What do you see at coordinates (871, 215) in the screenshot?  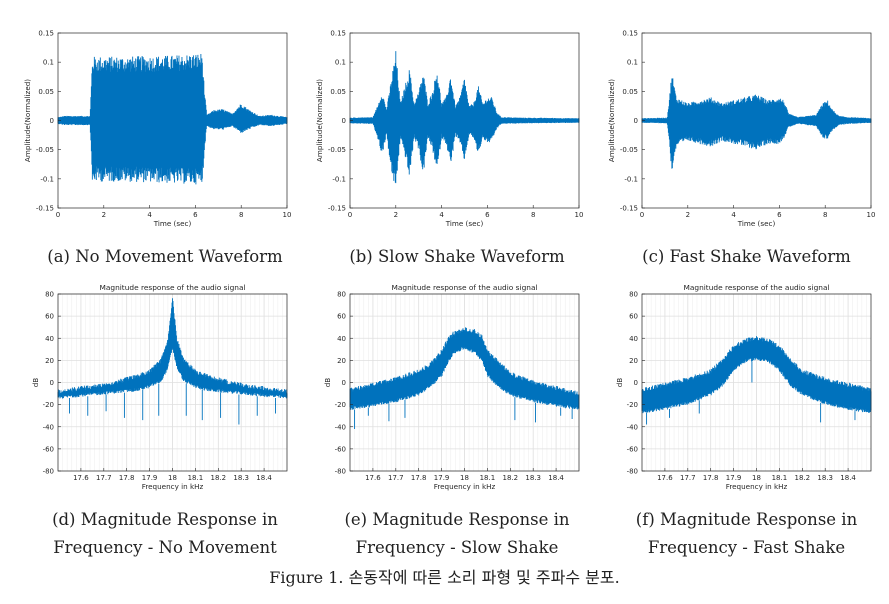 I see `x-tick-label: 10` at bounding box center [871, 215].